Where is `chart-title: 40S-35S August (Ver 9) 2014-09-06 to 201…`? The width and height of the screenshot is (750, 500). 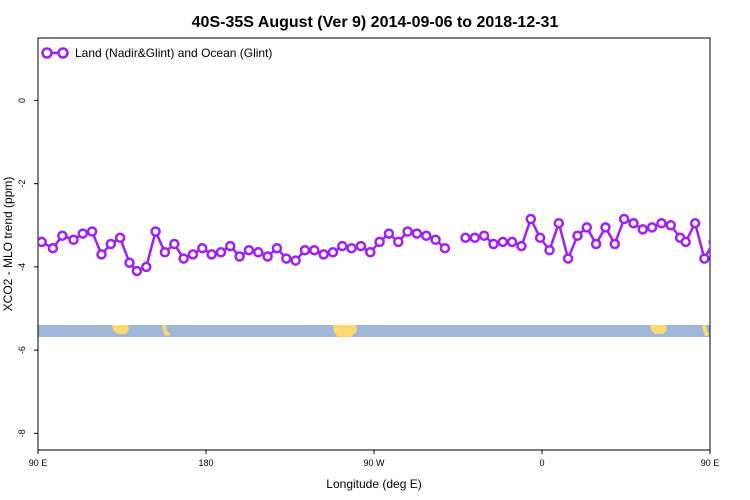
chart-title: 40S-35S August (Ver 9) 2014-09-06 to 201… is located at coordinates (375, 22).